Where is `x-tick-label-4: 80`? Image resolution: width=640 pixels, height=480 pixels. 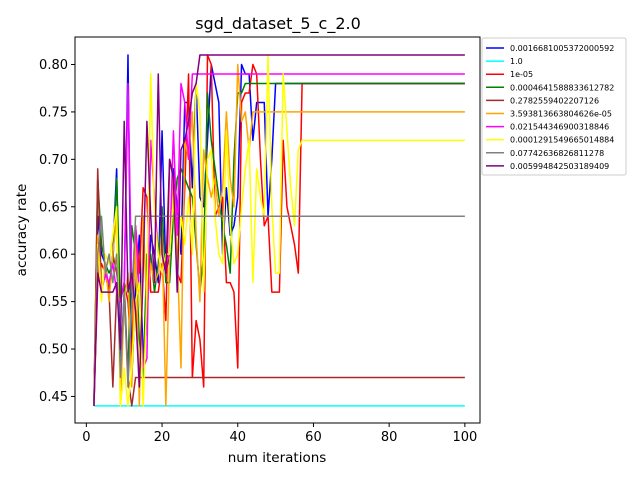 x-tick-label-4: 80 is located at coordinates (389, 437).